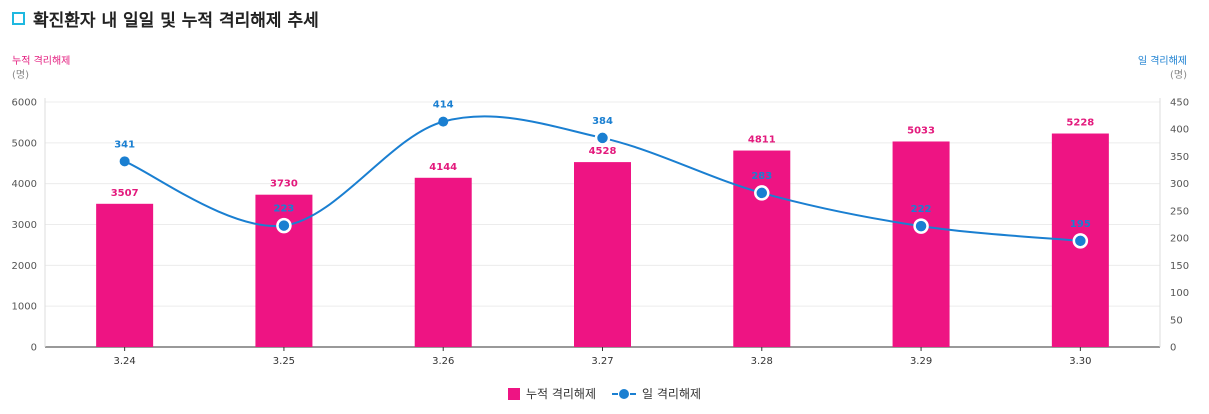  What do you see at coordinates (1179, 266) in the screenshot?
I see `right-tick-label: 150` at bounding box center [1179, 266].